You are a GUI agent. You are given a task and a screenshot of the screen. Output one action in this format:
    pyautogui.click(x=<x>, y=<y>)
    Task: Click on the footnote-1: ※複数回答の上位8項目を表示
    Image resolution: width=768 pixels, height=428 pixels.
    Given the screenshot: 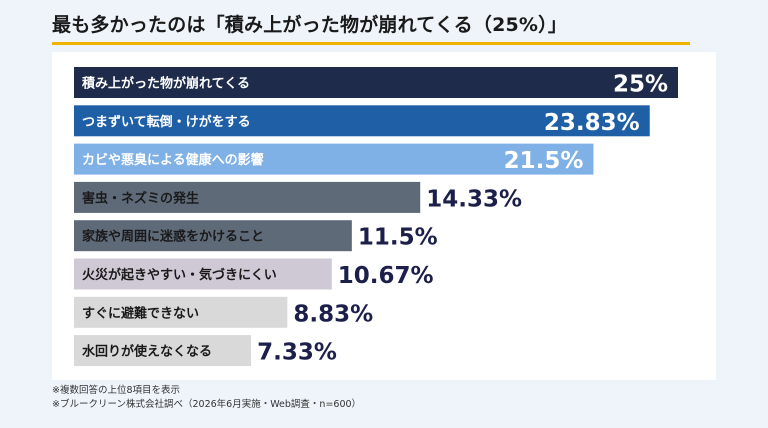 What is the action you would take?
    pyautogui.click(x=116, y=390)
    